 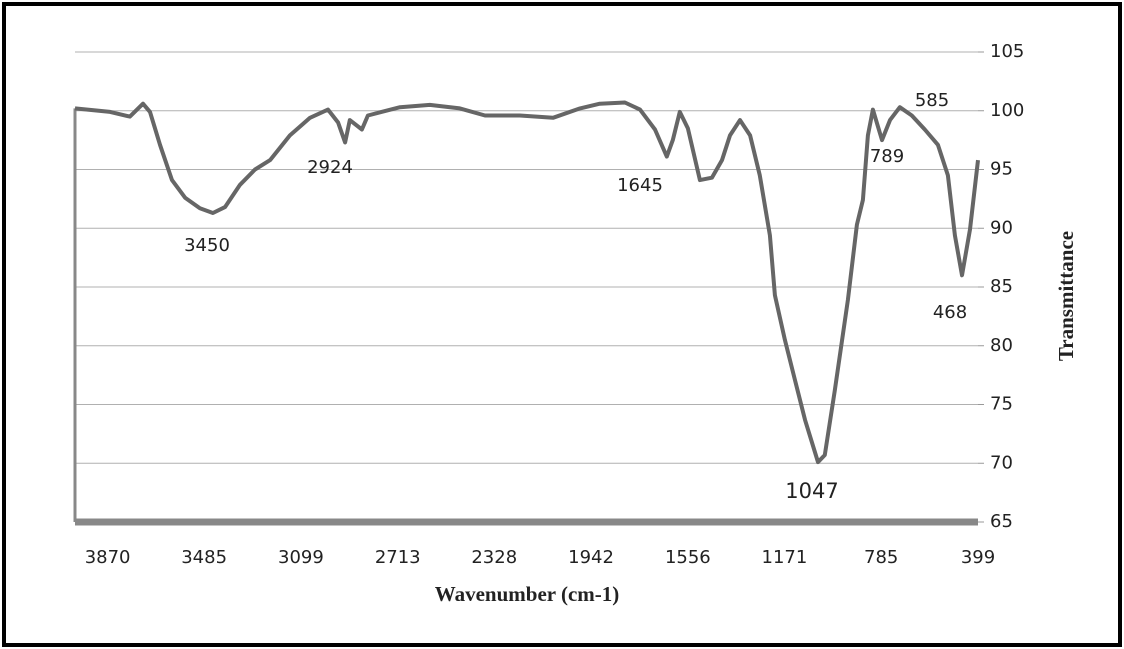 What do you see at coordinates (1007, 110) in the screenshot?
I see `y-tick-label: 100` at bounding box center [1007, 110].